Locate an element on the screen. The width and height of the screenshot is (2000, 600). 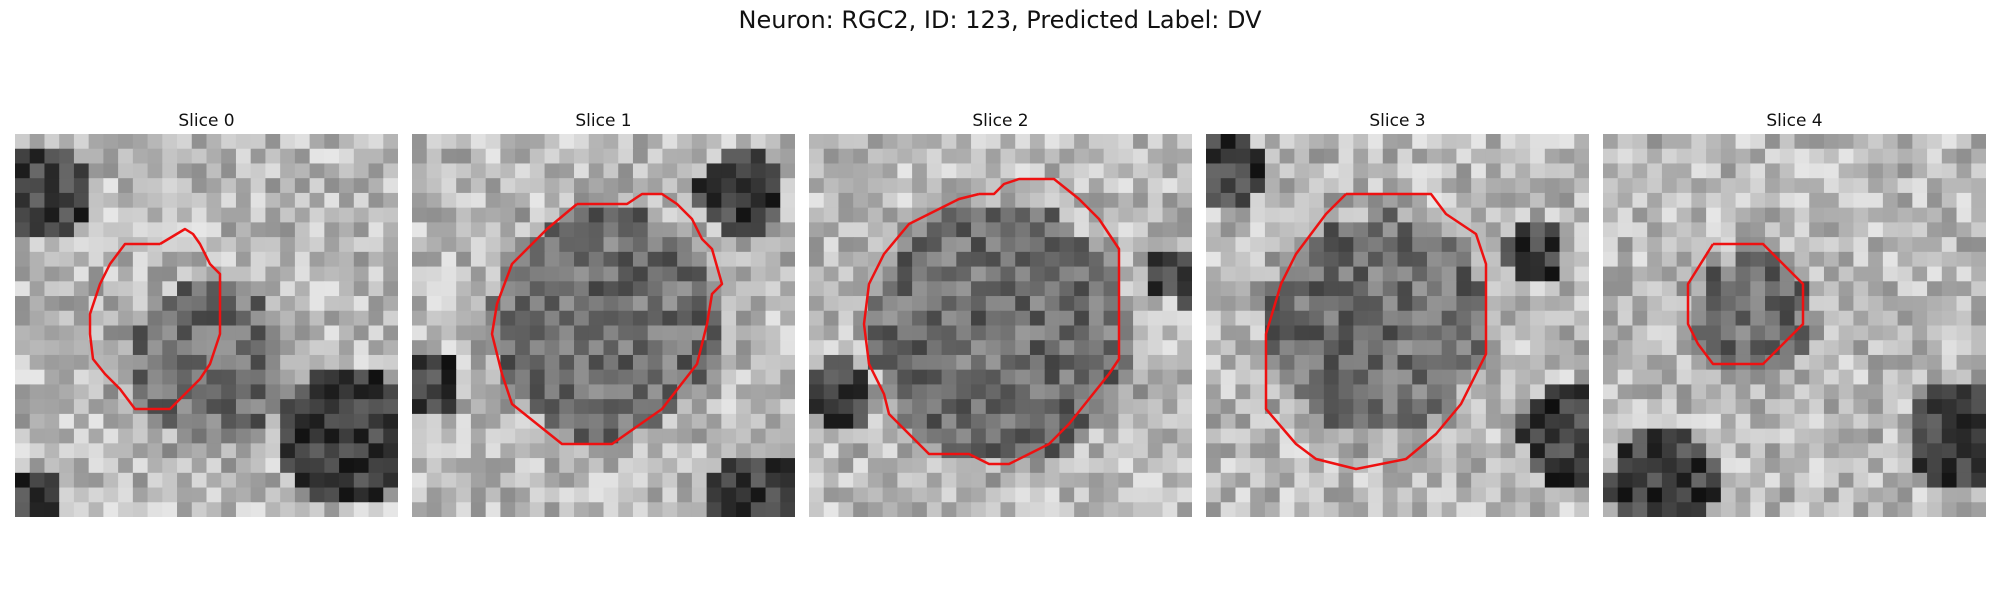
slice-title-1: Slice 1 is located at coordinates (603, 121).